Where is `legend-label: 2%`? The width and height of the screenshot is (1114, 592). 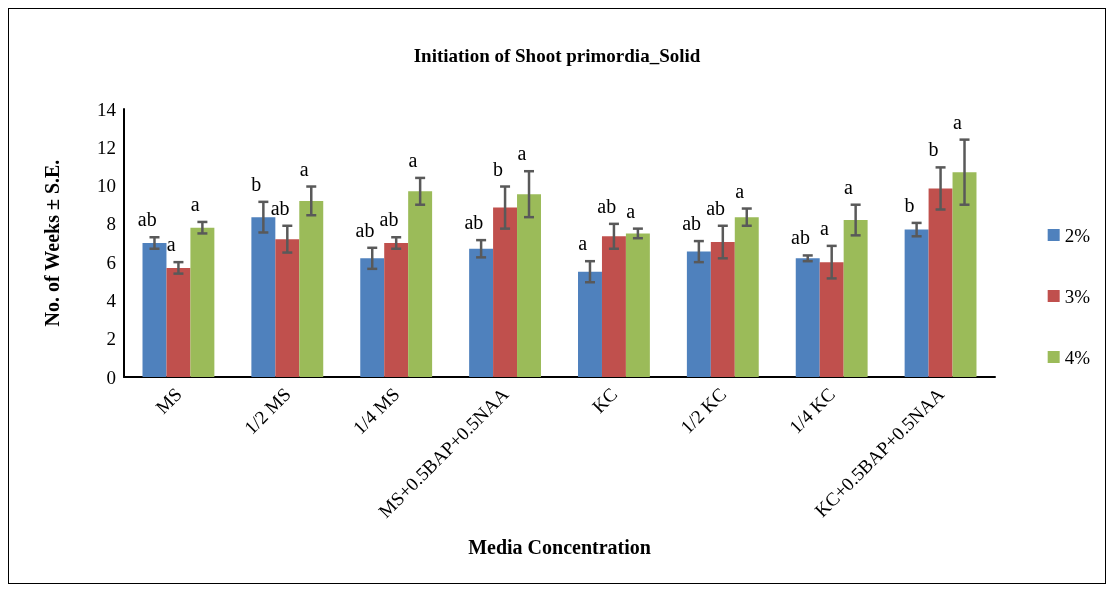 legend-label: 2% is located at coordinates (1077, 235).